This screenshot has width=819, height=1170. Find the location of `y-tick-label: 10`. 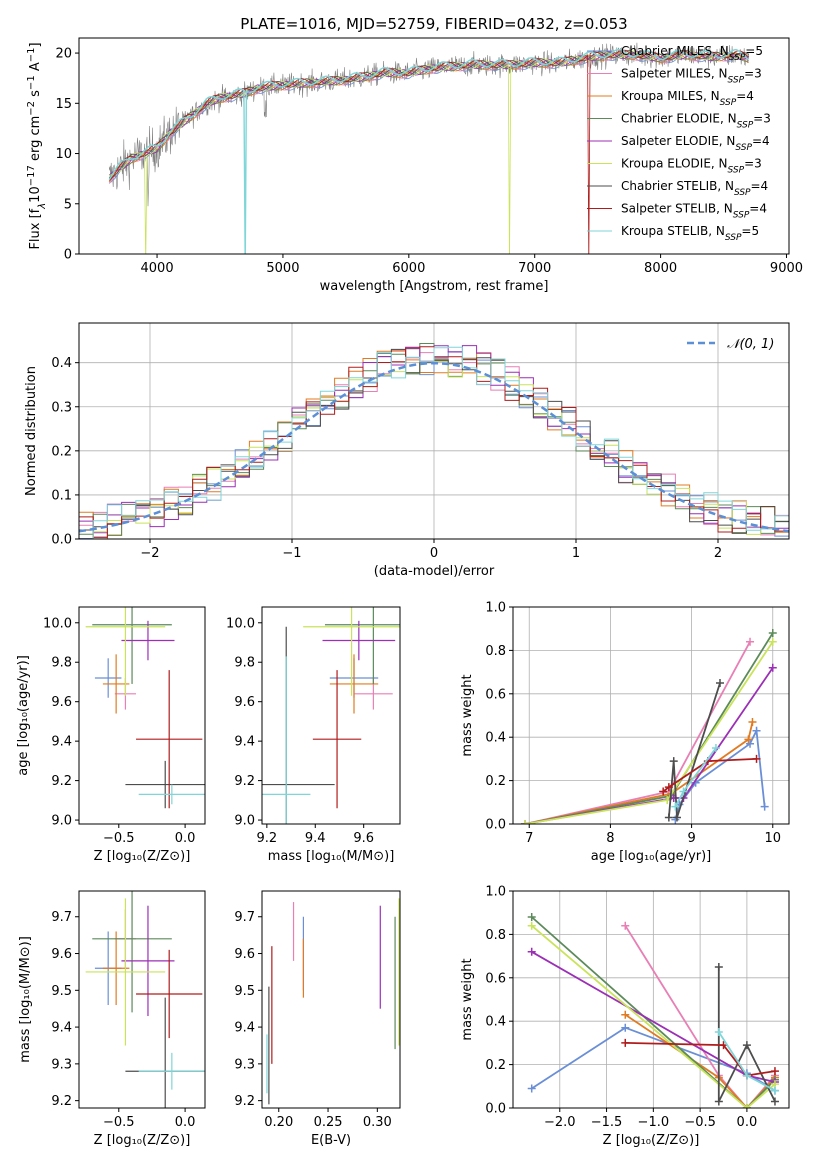

y-tick-label: 10 is located at coordinates (63, 154).